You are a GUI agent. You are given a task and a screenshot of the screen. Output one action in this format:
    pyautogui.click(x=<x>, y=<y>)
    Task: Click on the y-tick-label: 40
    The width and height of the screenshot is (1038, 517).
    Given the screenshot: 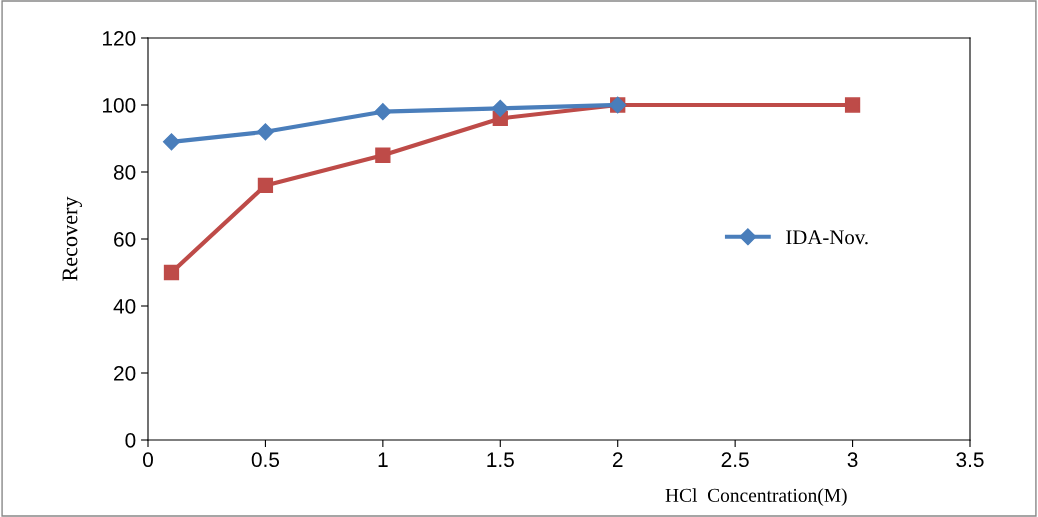 What is the action you would take?
    pyautogui.click(x=124, y=306)
    